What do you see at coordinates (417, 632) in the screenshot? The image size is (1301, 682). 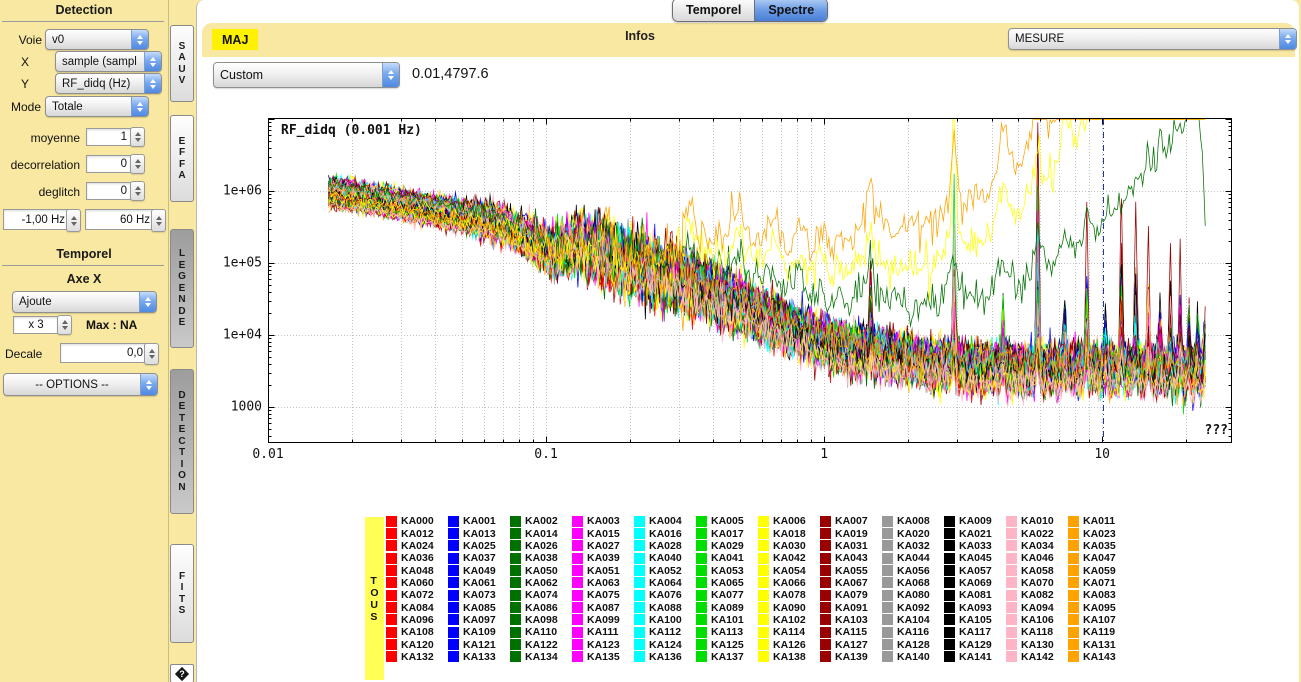 I see `legend-item: KA108` at bounding box center [417, 632].